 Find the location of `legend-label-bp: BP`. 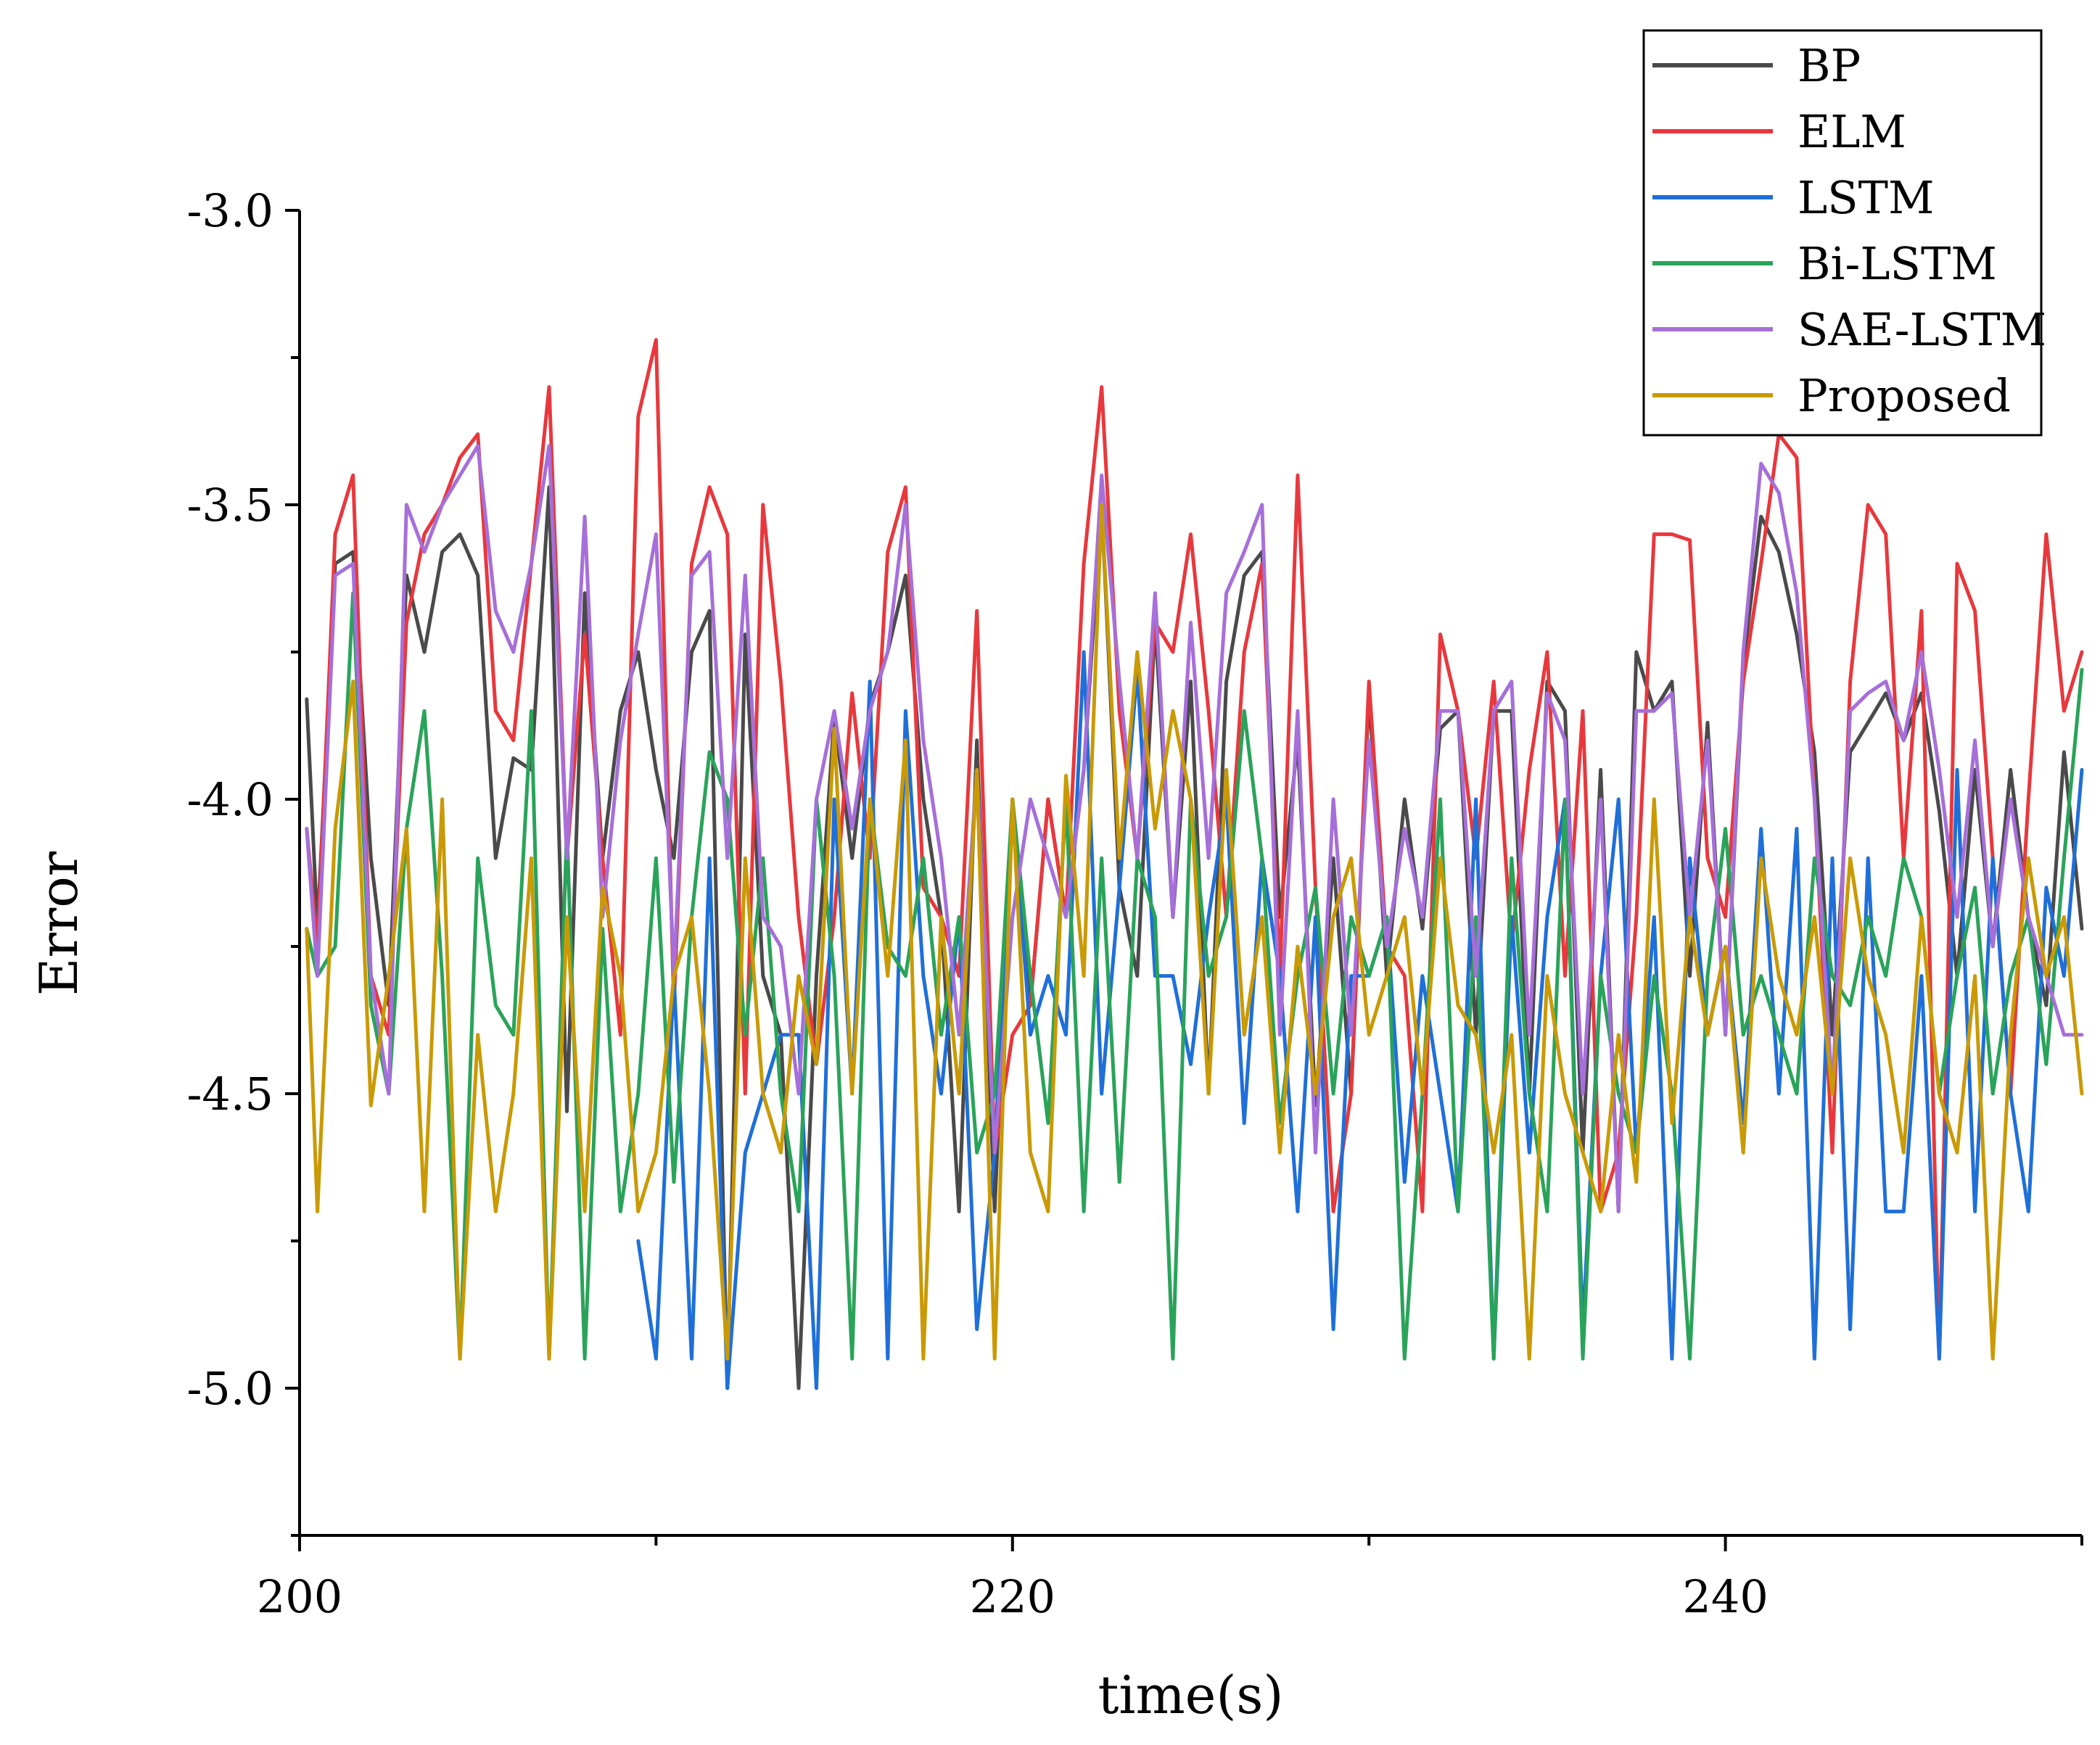

legend-label-bp: BP is located at coordinates (1829, 65).